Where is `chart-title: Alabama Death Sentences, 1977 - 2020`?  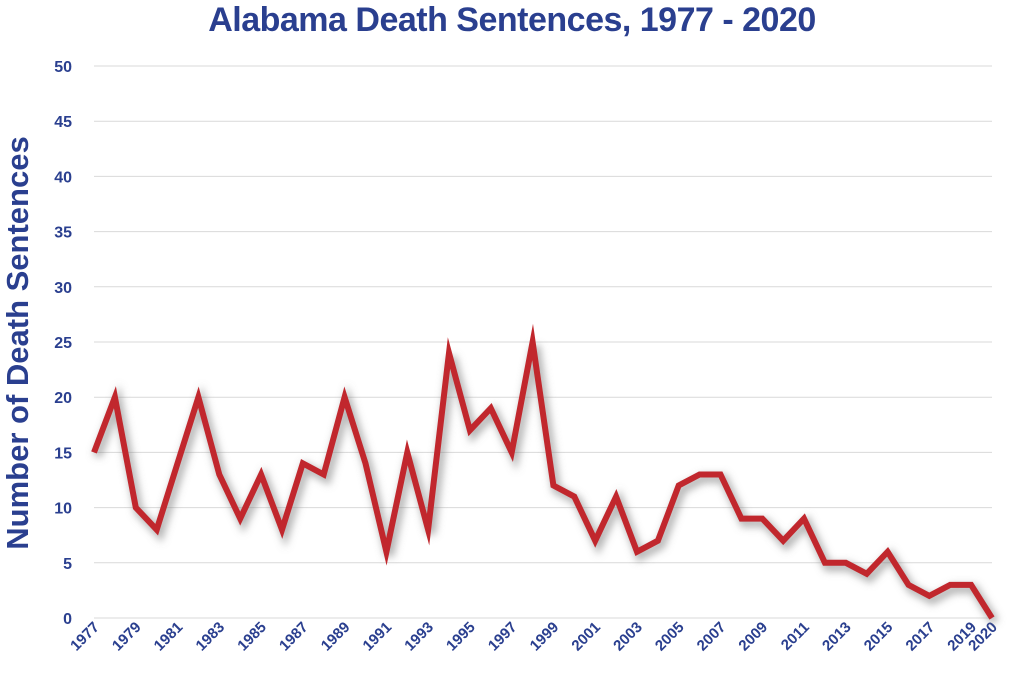 chart-title: Alabama Death Sentences, 1977 - 2020 is located at coordinates (512, 20).